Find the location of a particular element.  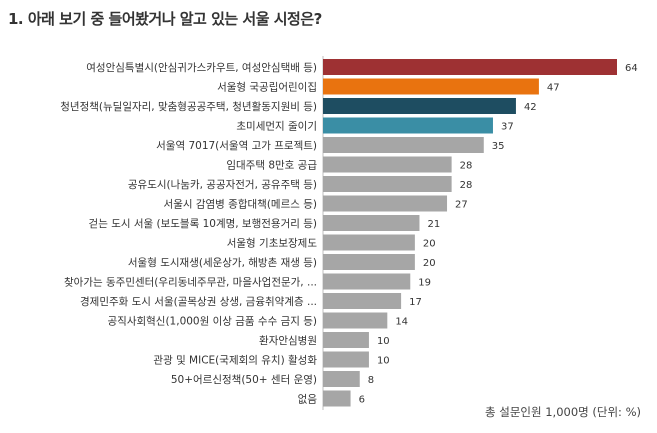

value-label-4: 37 is located at coordinates (507, 127).